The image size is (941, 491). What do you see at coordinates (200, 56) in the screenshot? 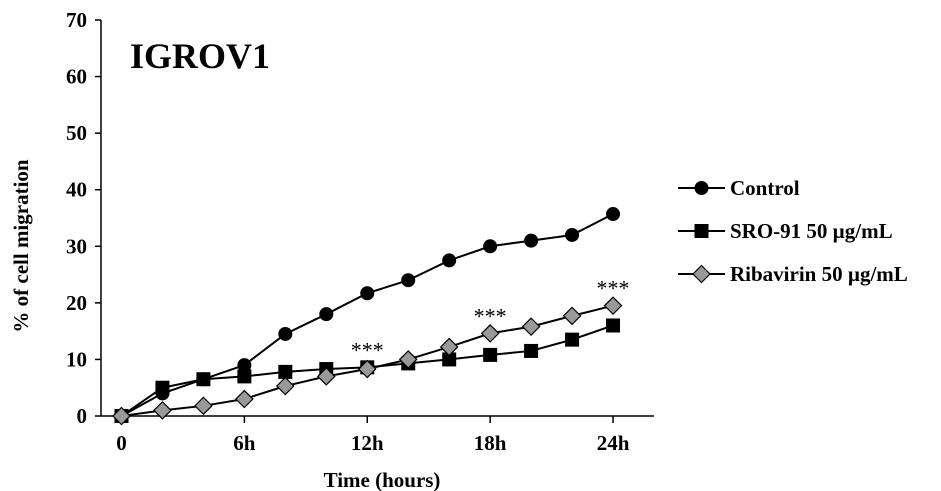
I see `chart-title: IGROV1` at bounding box center [200, 56].